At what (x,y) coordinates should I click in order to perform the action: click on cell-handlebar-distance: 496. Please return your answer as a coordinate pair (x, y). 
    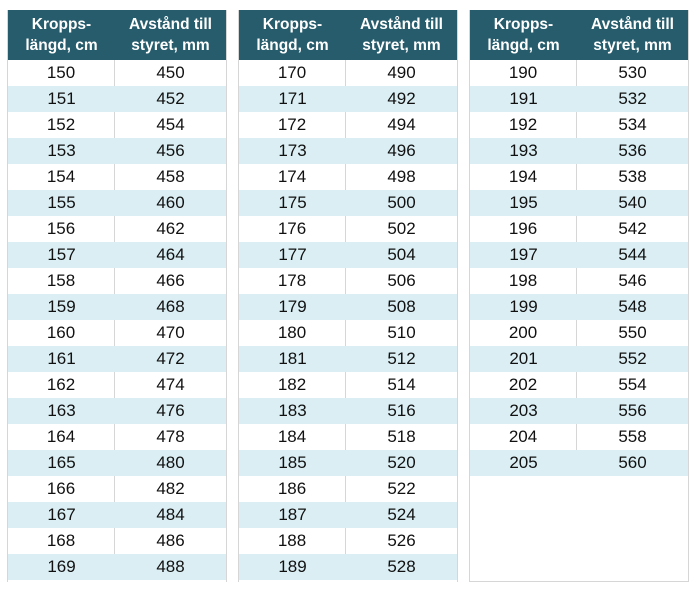
    Looking at the image, I should click on (401, 150).